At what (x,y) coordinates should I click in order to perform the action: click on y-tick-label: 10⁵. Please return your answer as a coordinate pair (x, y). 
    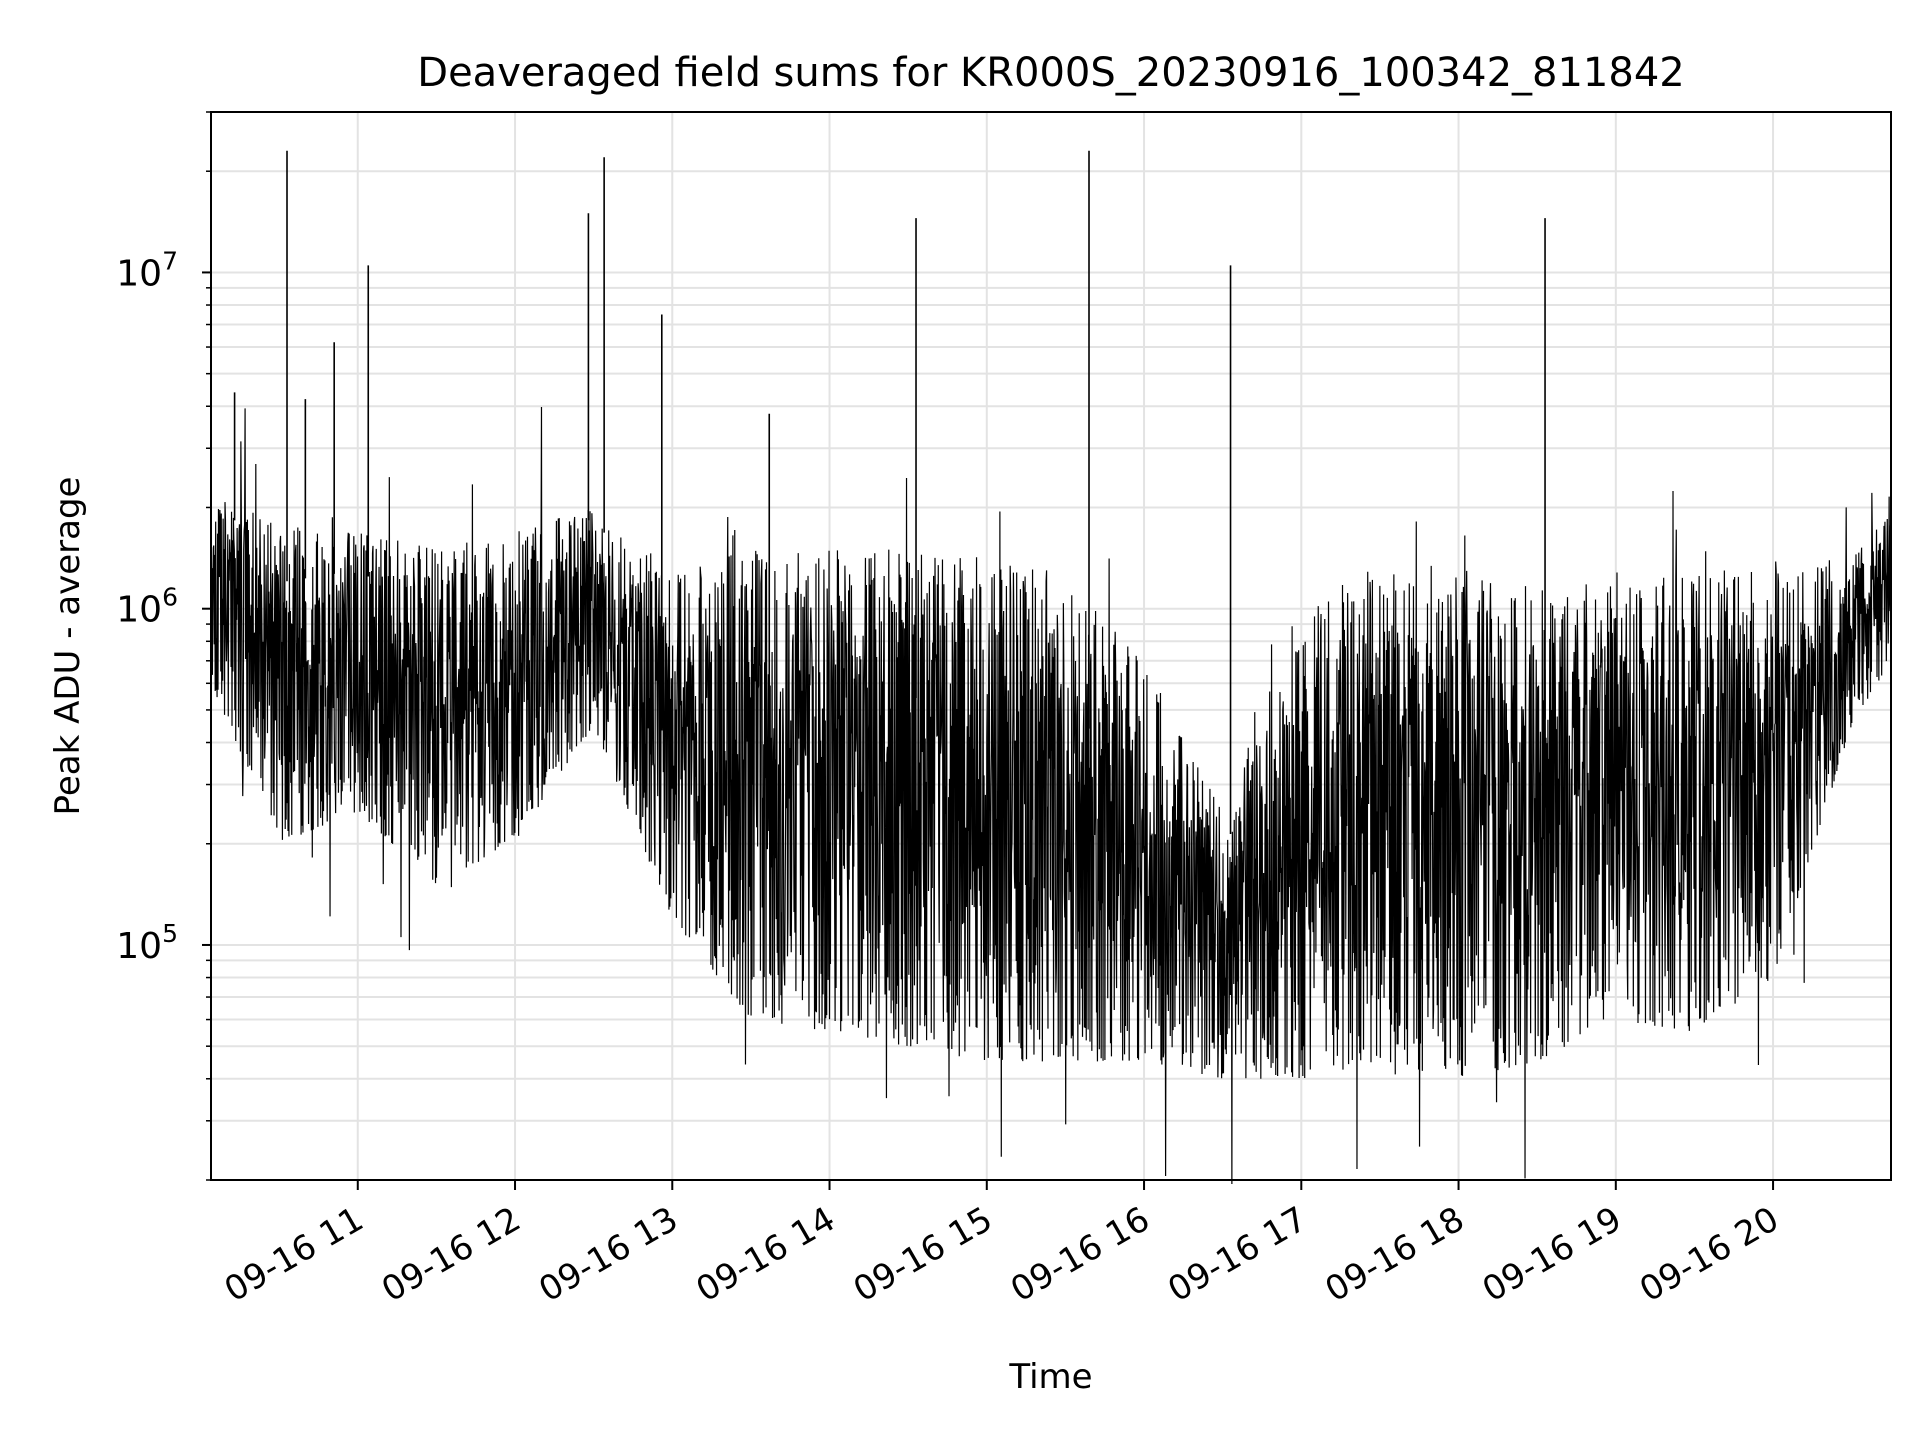
    Looking at the image, I should click on (147, 943).